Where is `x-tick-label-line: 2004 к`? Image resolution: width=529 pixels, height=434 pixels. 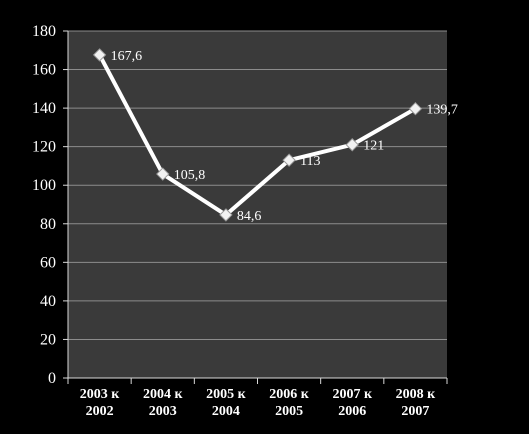
x-tick-label-line: 2004 к is located at coordinates (163, 394).